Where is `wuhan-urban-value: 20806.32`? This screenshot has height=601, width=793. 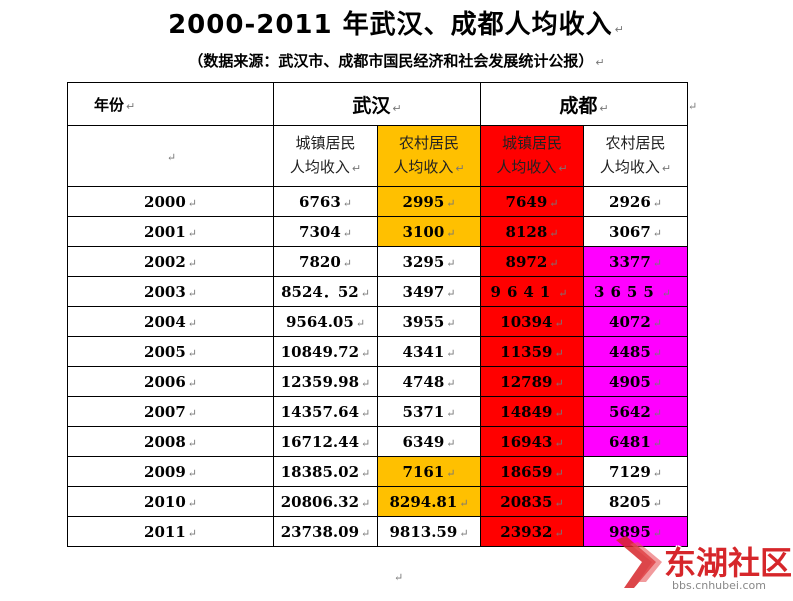 wuhan-urban-value: 20806.32 is located at coordinates (320, 501).